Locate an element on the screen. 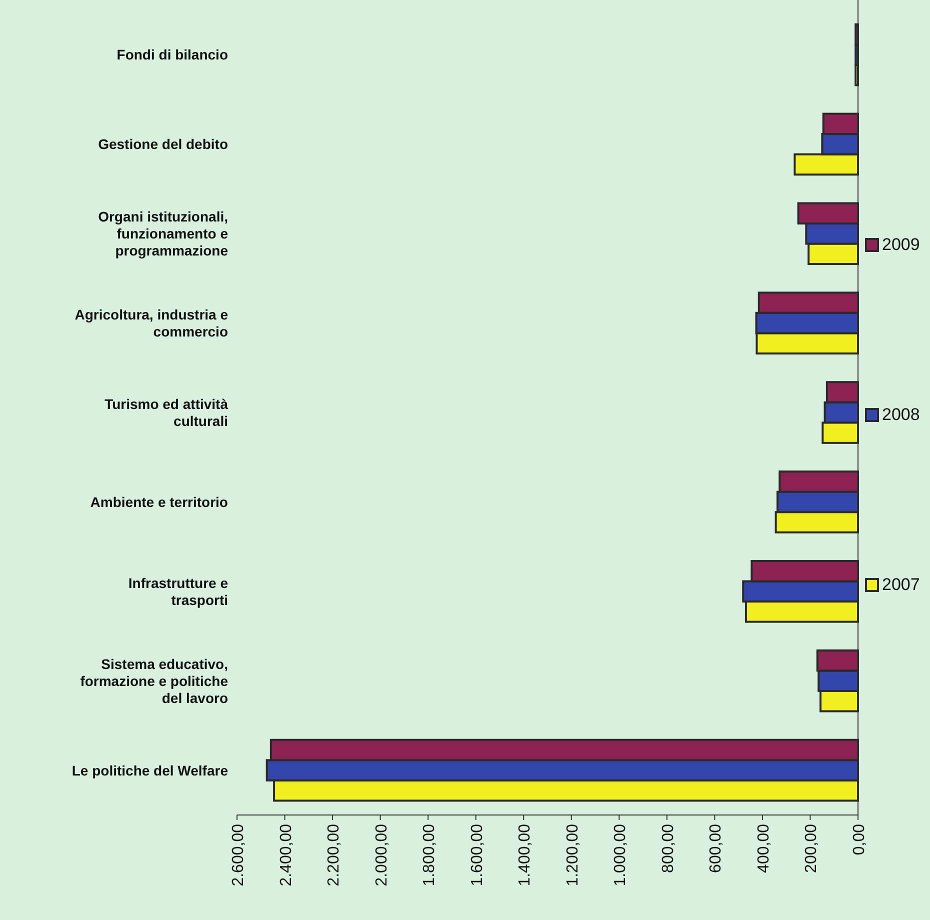 This screenshot has height=920, width=930. x-tick-label: 2.000,00 is located at coordinates (381, 855).